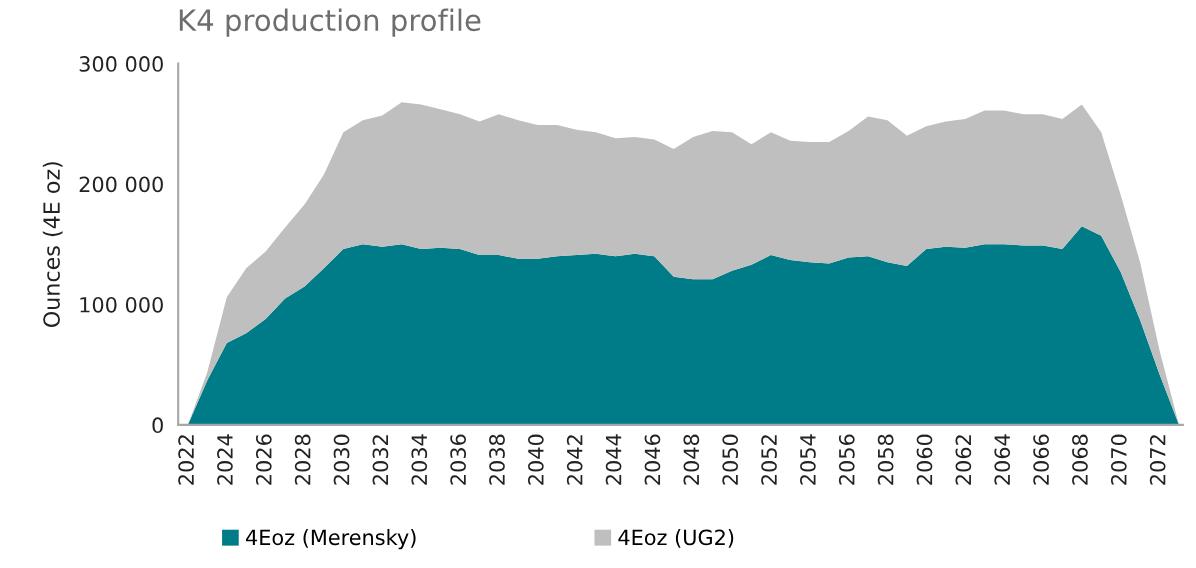  Describe the element at coordinates (676, 538) in the screenshot. I see `legend-label: 4Eoz (UG2)` at that location.